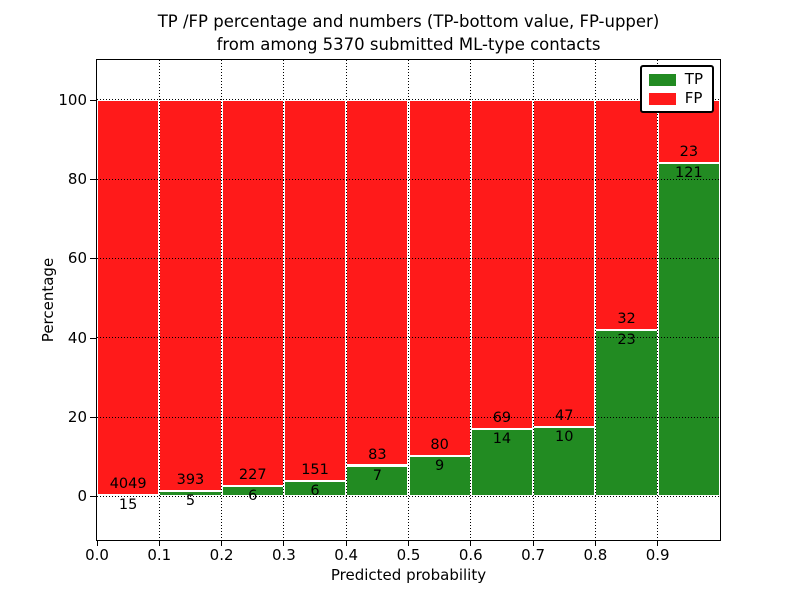 The height and width of the screenshot is (600, 800). What do you see at coordinates (662, 98) in the screenshot?
I see `fp-legend-swatch` at bounding box center [662, 98].